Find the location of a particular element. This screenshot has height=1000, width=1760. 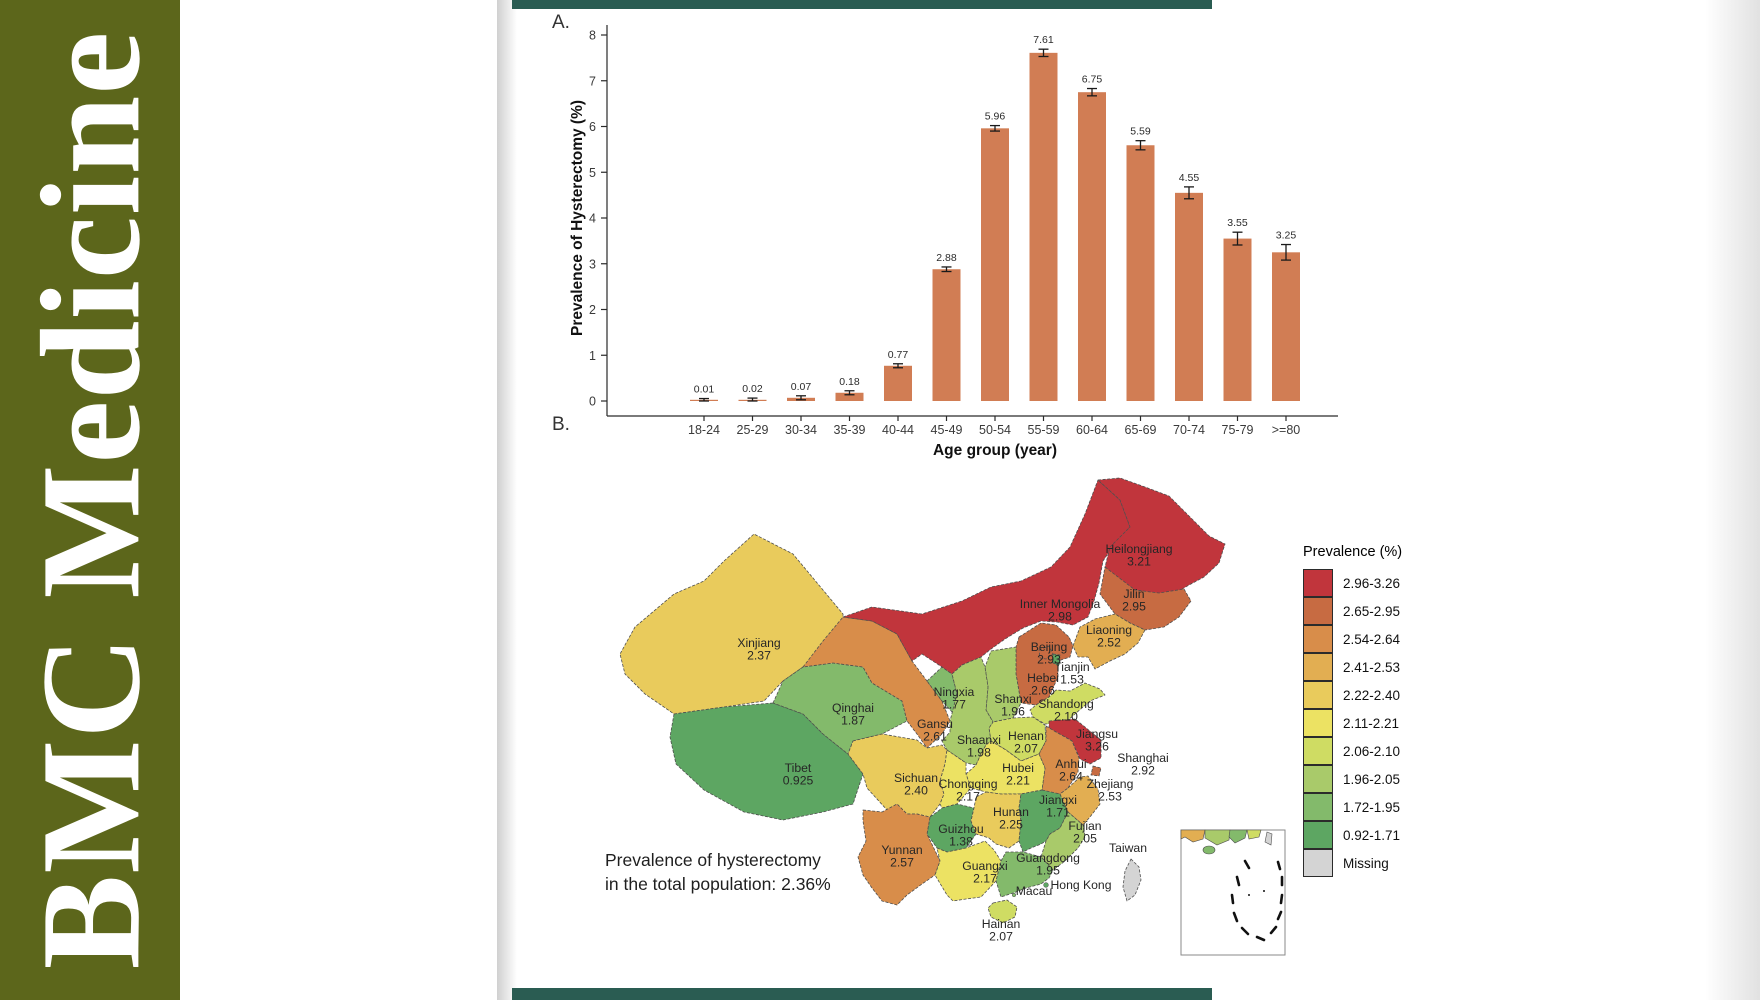

bar-value-label: 3.25 is located at coordinates (1286, 236).